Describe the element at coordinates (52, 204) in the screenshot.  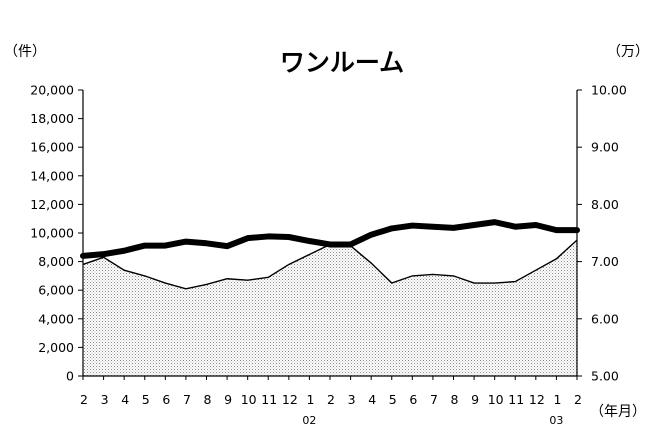
I see `left-tick-label: 12,000` at that location.